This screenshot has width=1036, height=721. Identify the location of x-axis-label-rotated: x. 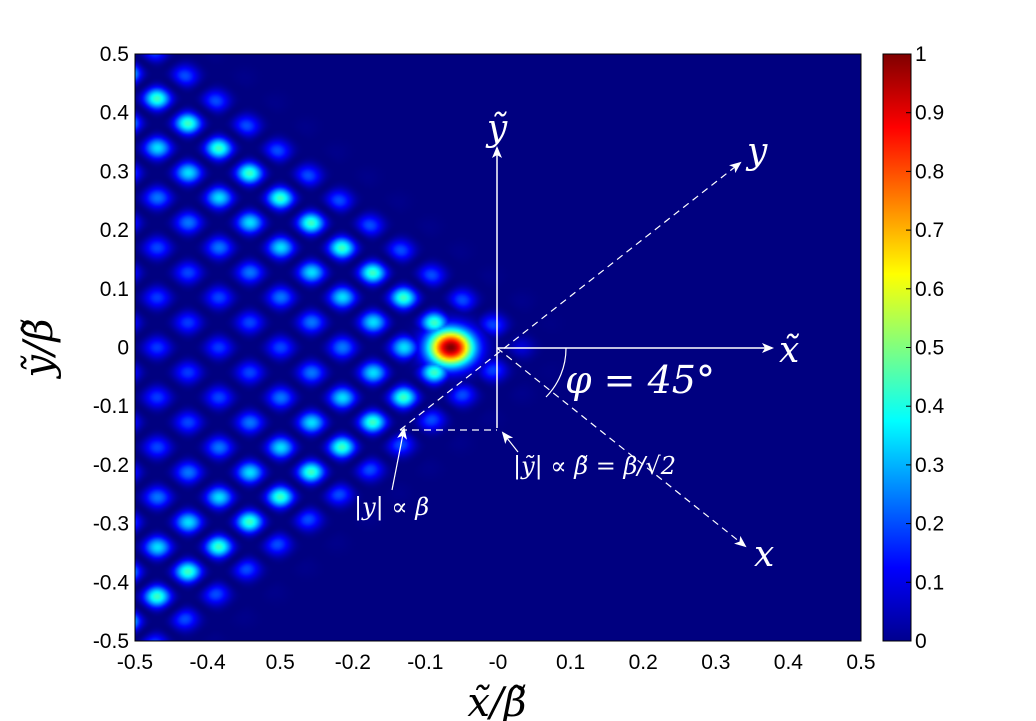
(764, 554).